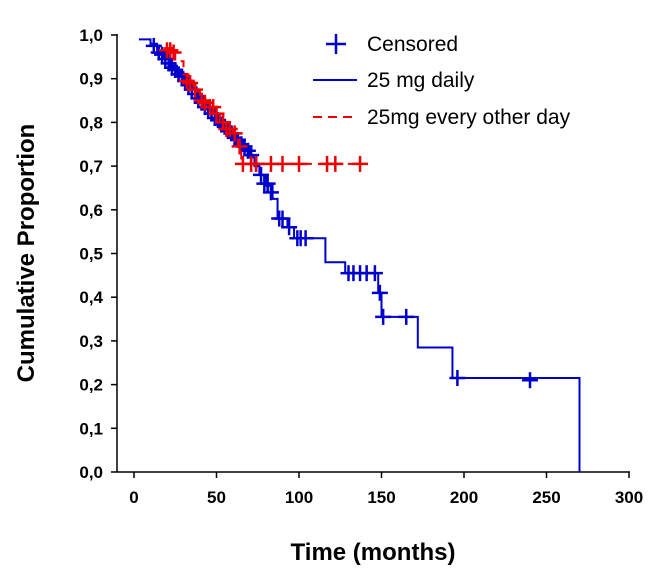 This screenshot has height=571, width=662. What do you see at coordinates (216, 497) in the screenshot?
I see `x-tick-label: 50` at bounding box center [216, 497].